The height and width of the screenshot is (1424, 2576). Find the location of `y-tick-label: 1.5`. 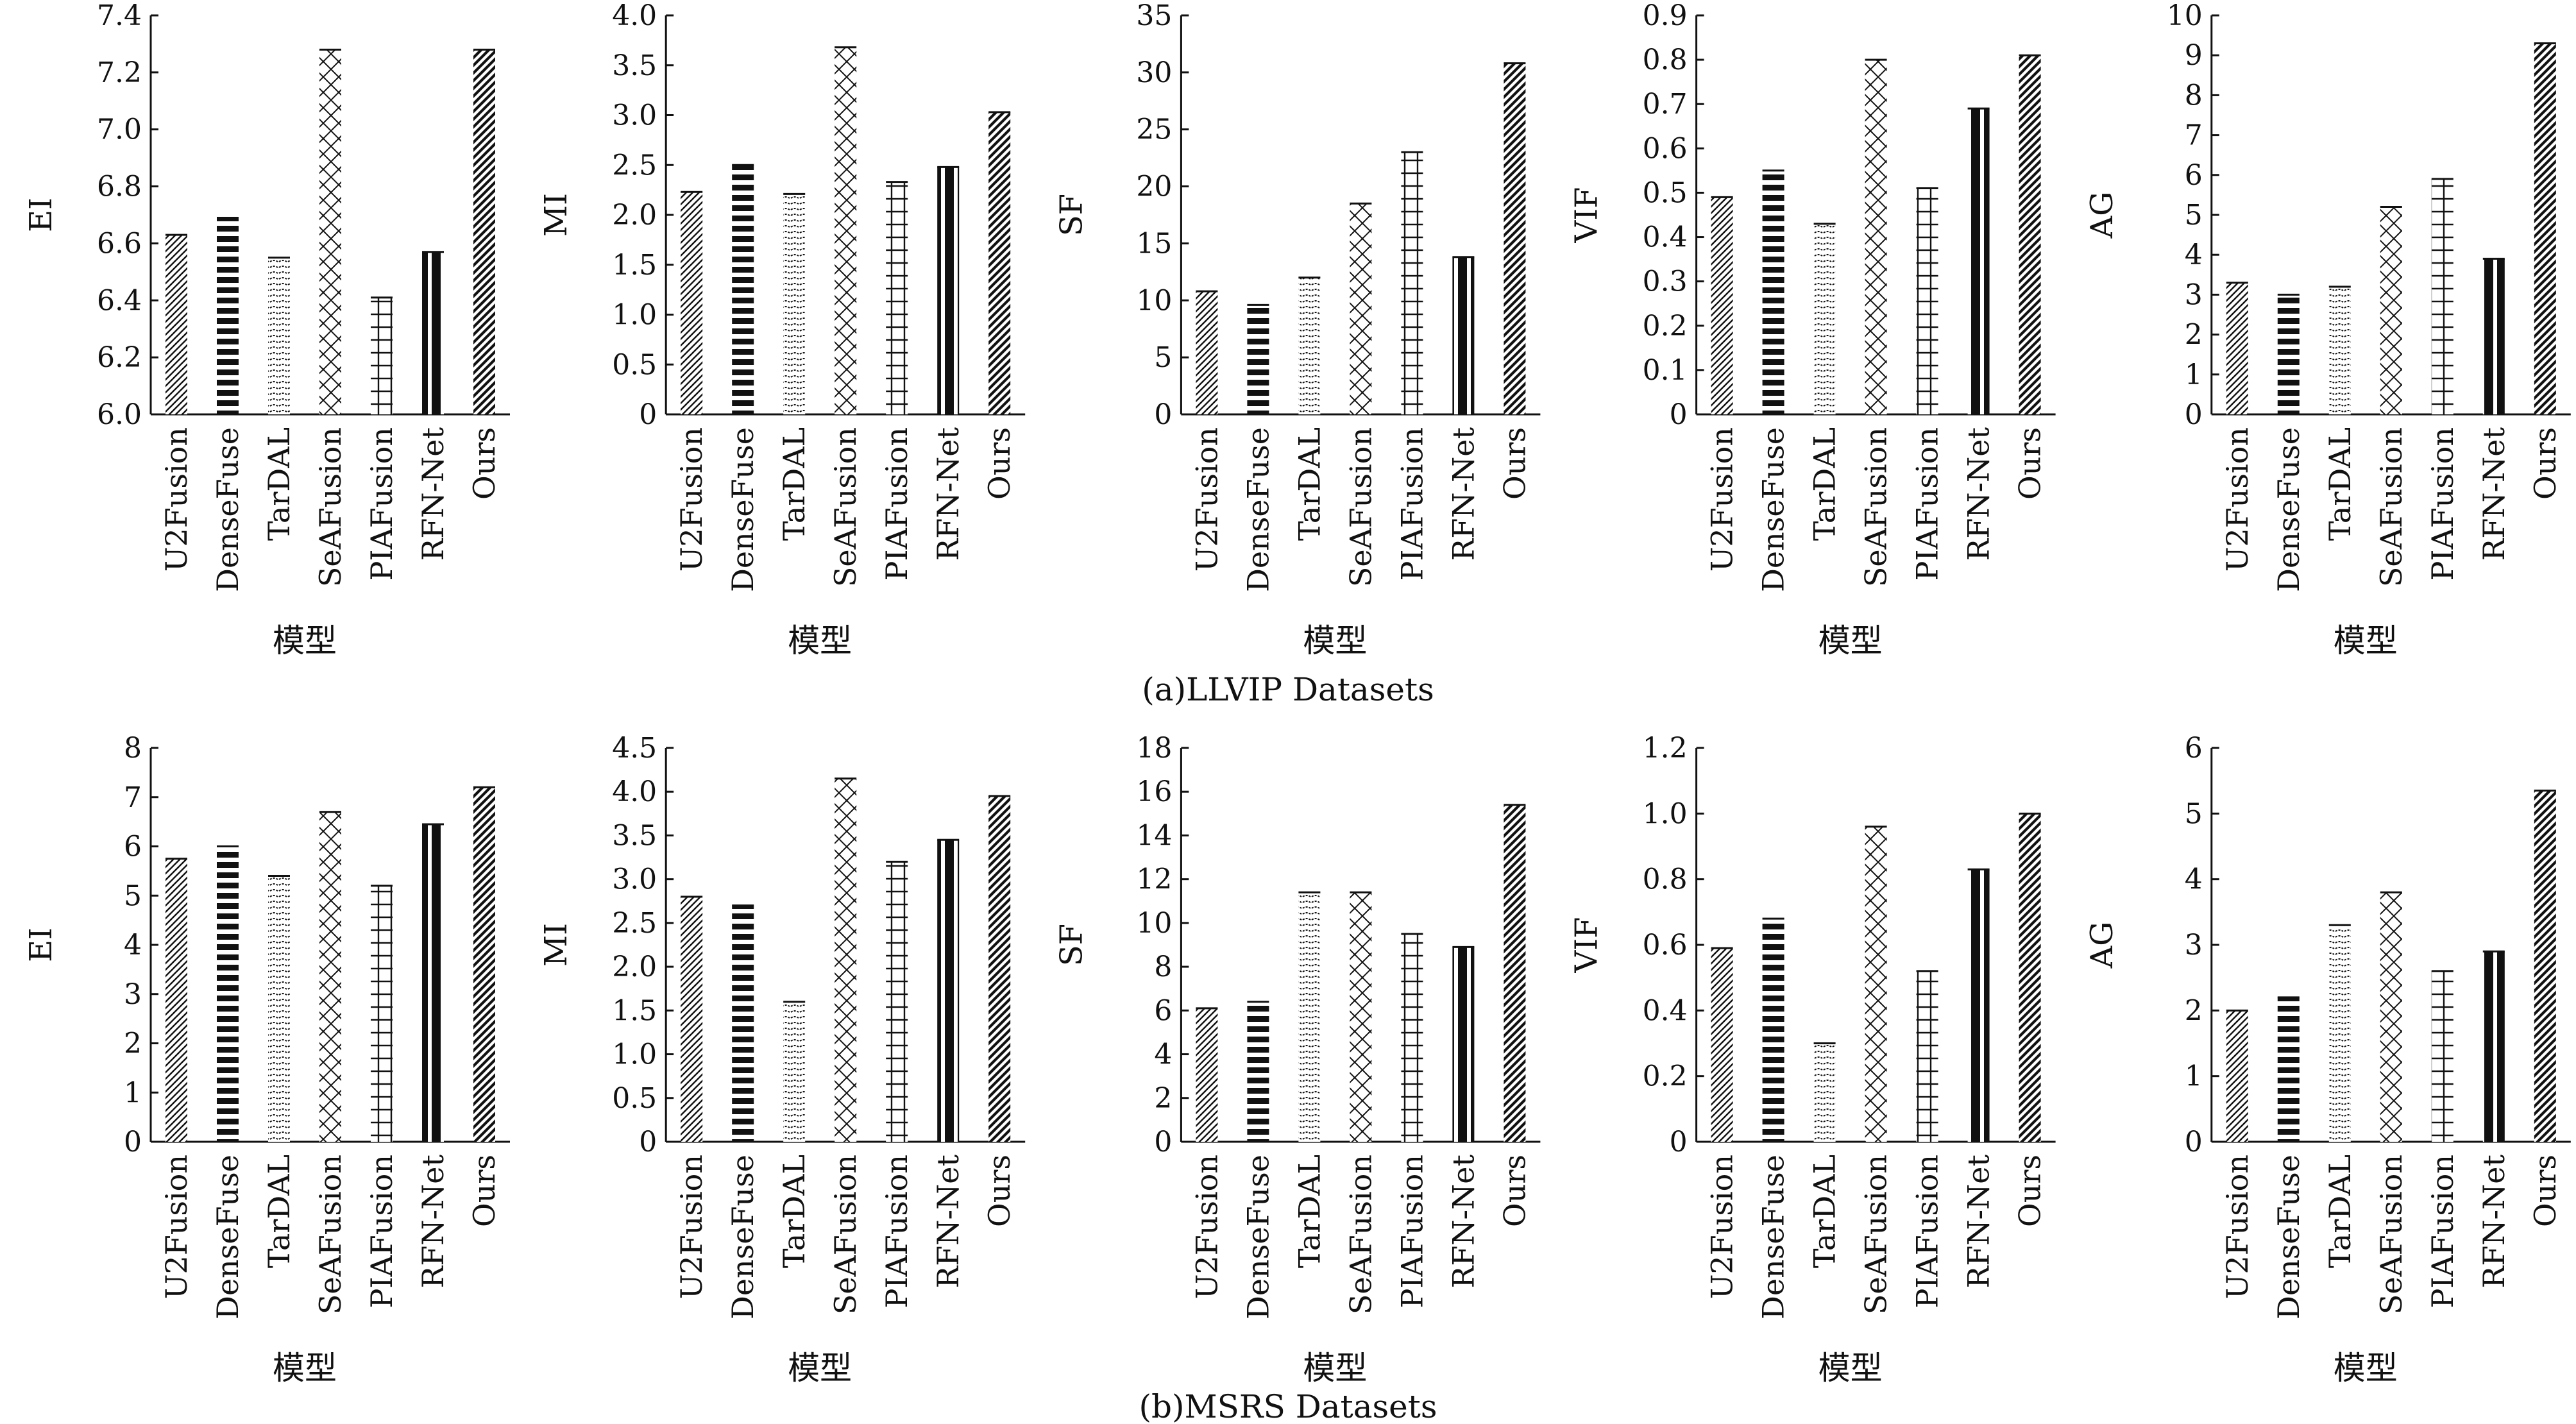

y-tick-label: 1.5 is located at coordinates (634, 1010).